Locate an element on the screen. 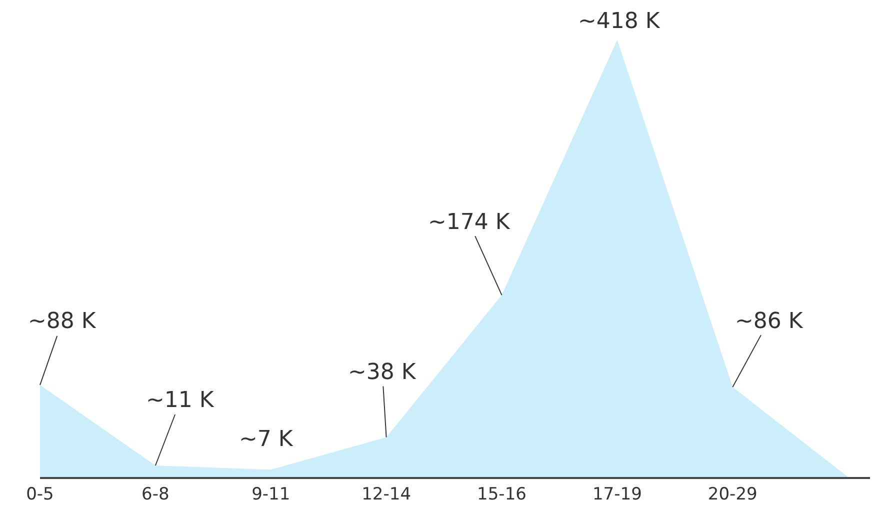  data-label: ~88 K is located at coordinates (62, 321).